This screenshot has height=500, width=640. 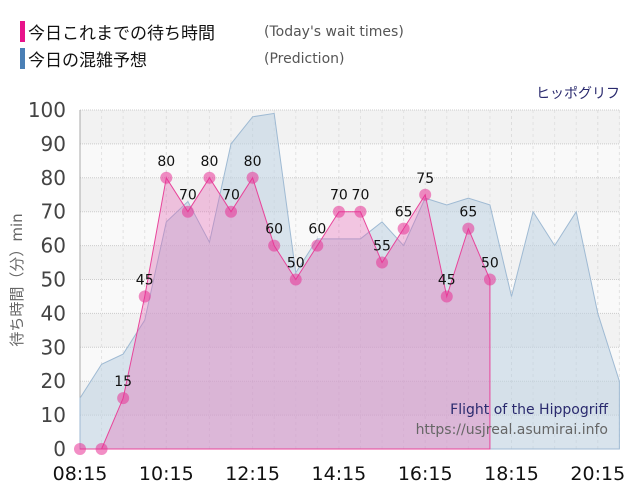 What do you see at coordinates (425, 179) in the screenshot?
I see `data-label: 75` at bounding box center [425, 179].